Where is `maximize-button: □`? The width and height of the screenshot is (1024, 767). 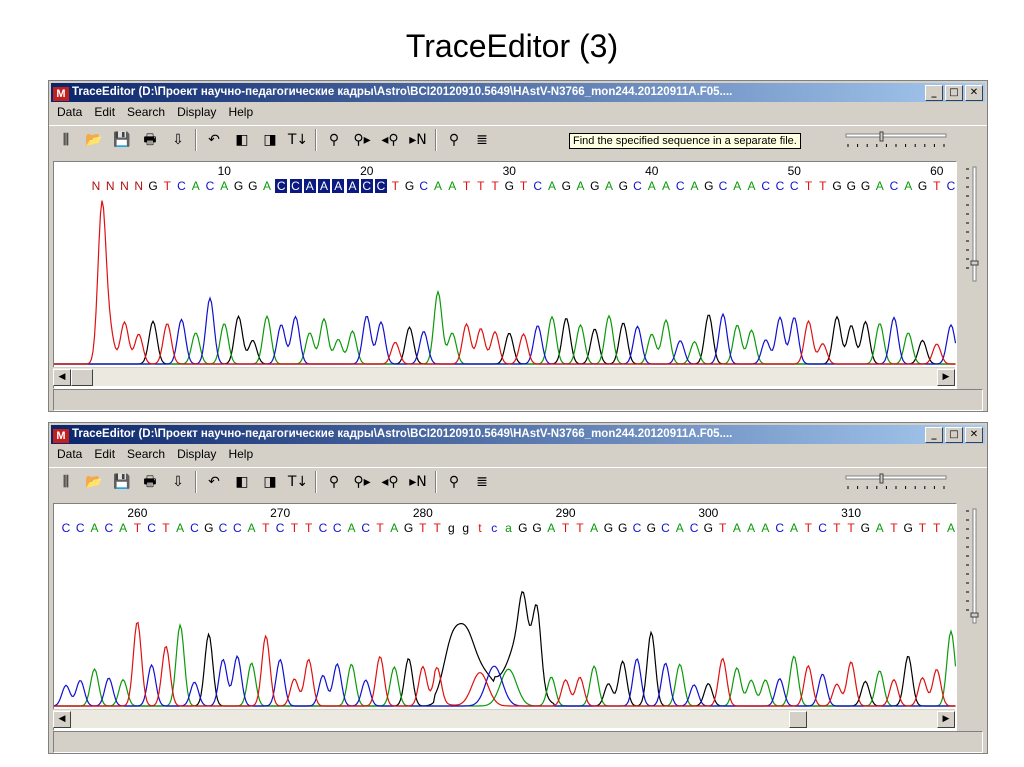
maximize-button: □ is located at coordinates (954, 435).